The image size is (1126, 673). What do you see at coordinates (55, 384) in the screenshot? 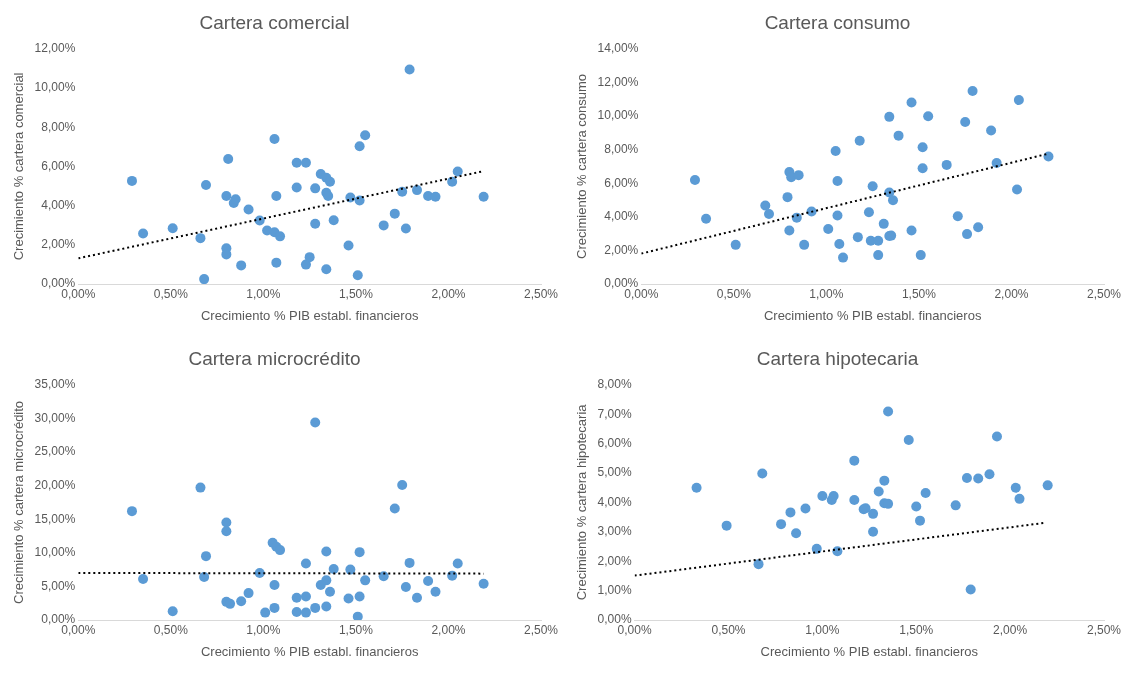
I see `y-tick-label: 35,00%` at bounding box center [55, 384].